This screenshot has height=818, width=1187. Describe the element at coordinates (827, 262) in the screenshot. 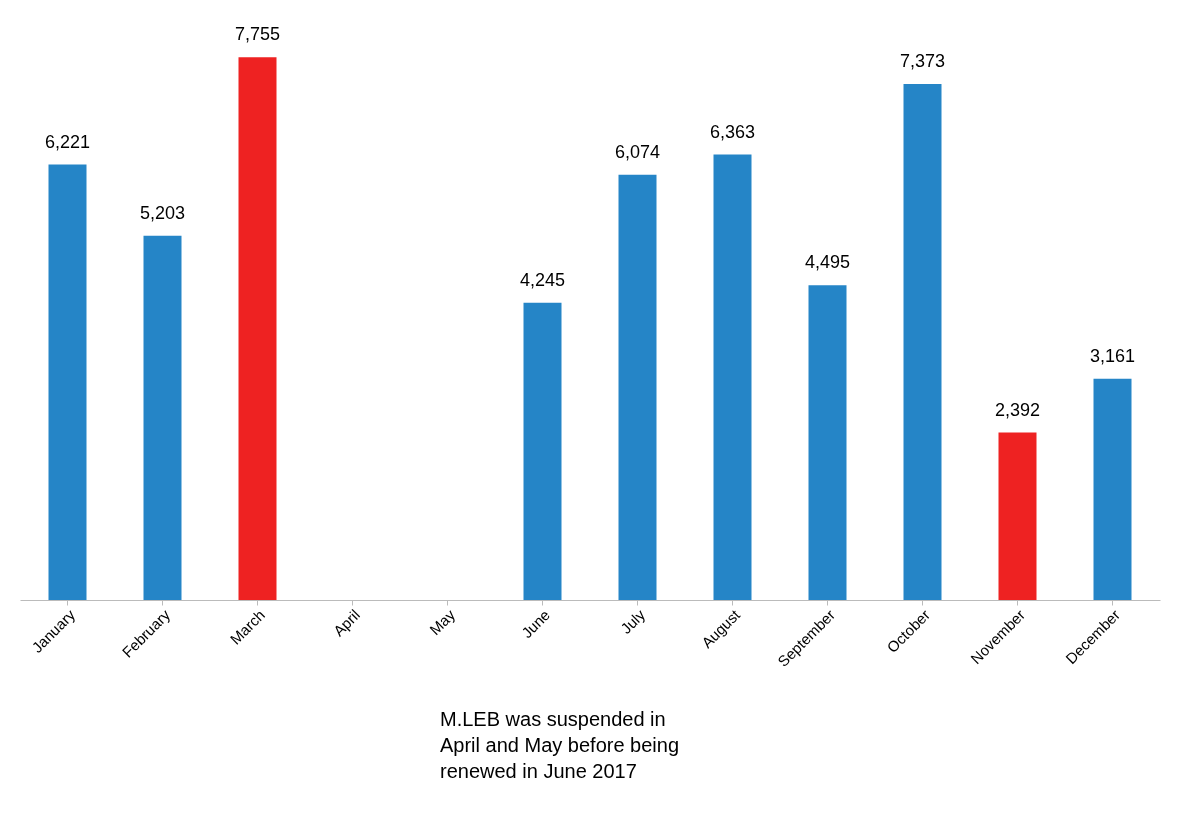

I see `data-label: 4,495` at that location.